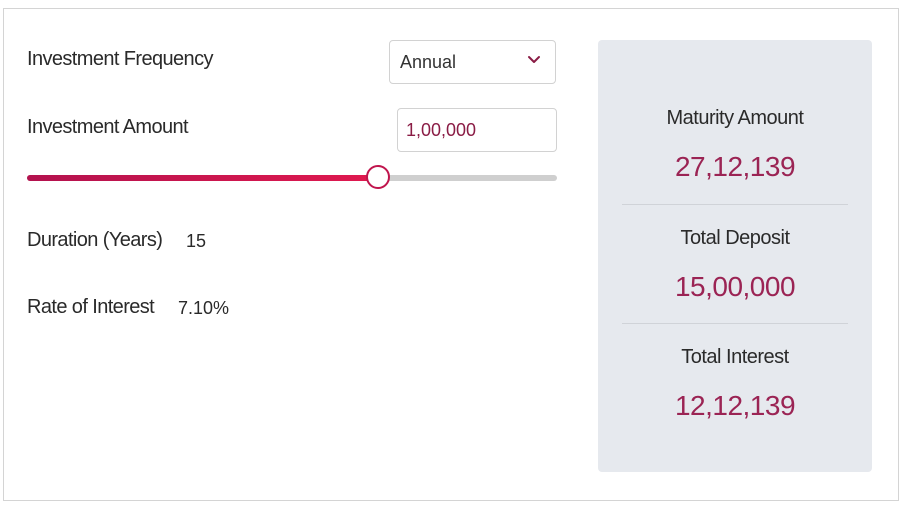  What do you see at coordinates (196, 241) in the screenshot?
I see `duration-value: 15` at bounding box center [196, 241].